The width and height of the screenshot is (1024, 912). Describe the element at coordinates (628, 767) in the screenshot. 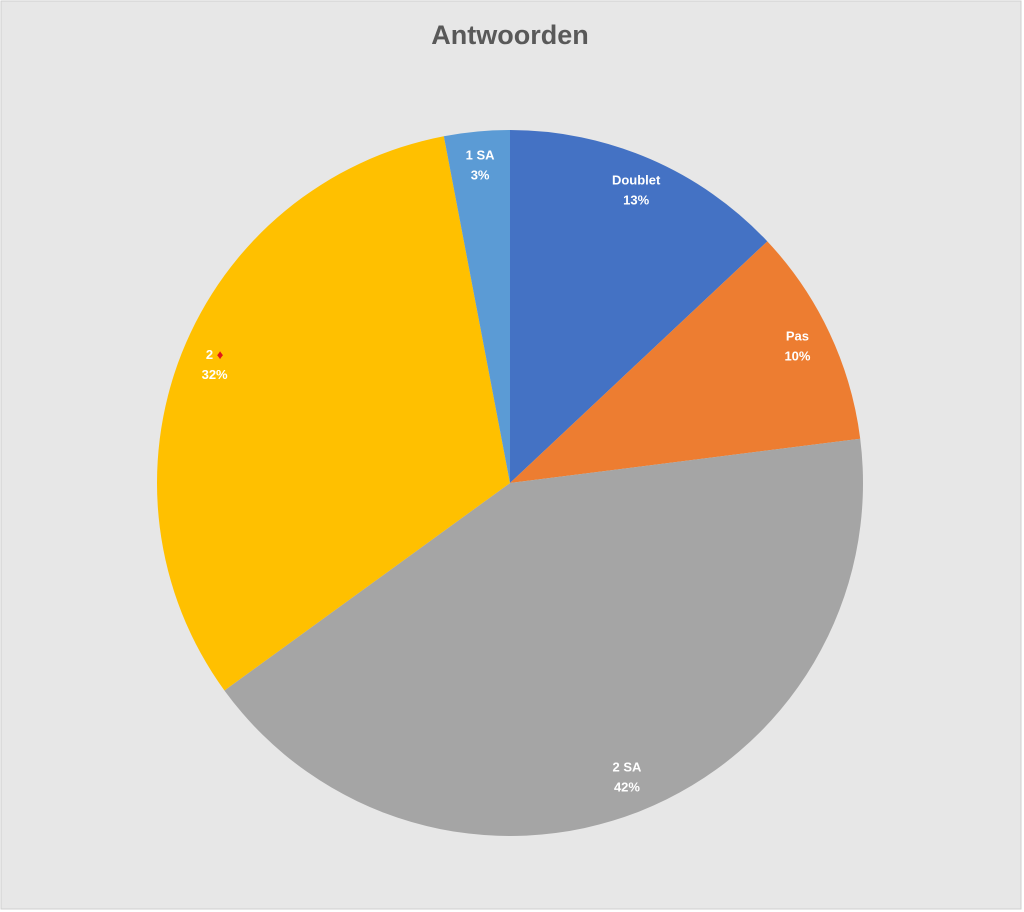

I see `slice-category-label: 2 SA` at that location.